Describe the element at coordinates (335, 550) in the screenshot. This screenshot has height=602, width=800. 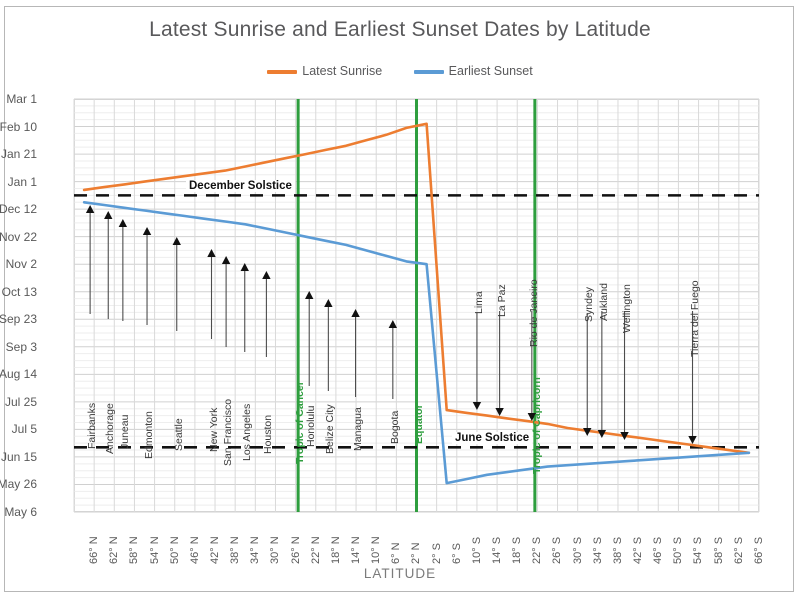
I see `x-axis-tick: 18° N` at that location.